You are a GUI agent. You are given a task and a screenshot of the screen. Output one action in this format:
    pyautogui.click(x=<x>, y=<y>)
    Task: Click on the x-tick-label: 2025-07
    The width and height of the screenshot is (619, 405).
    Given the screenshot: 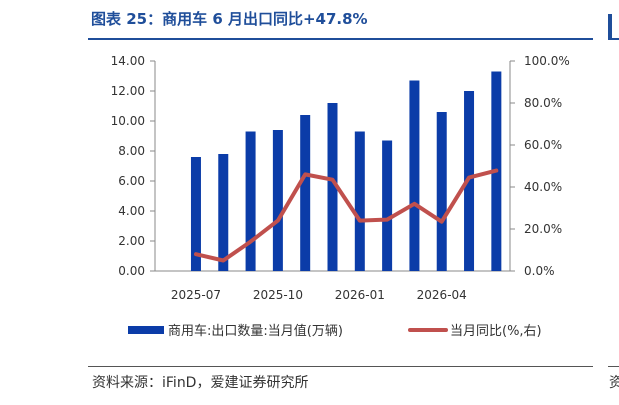 What is the action you would take?
    pyautogui.click(x=196, y=295)
    